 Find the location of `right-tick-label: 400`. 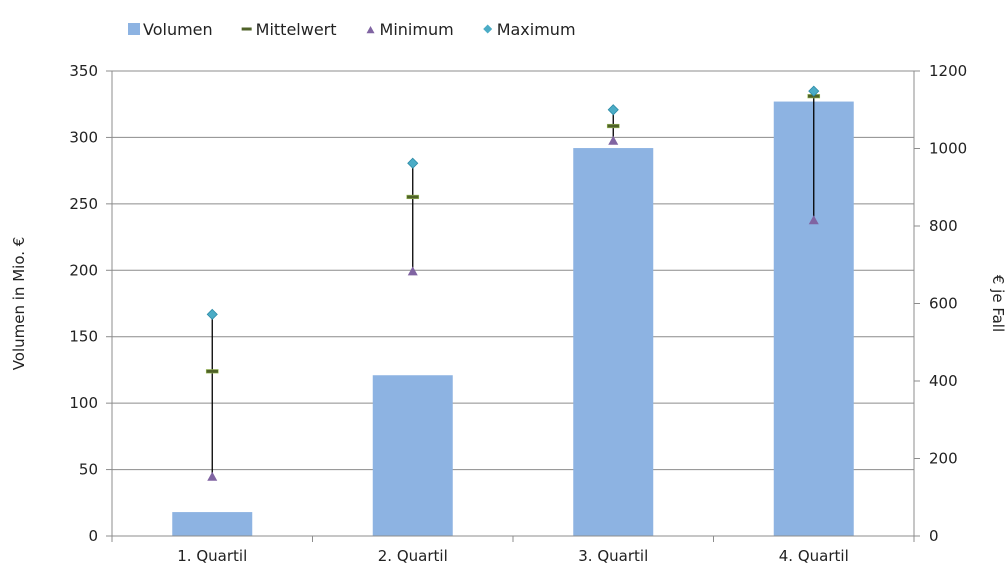

right-tick-label: 400 is located at coordinates (943, 381).